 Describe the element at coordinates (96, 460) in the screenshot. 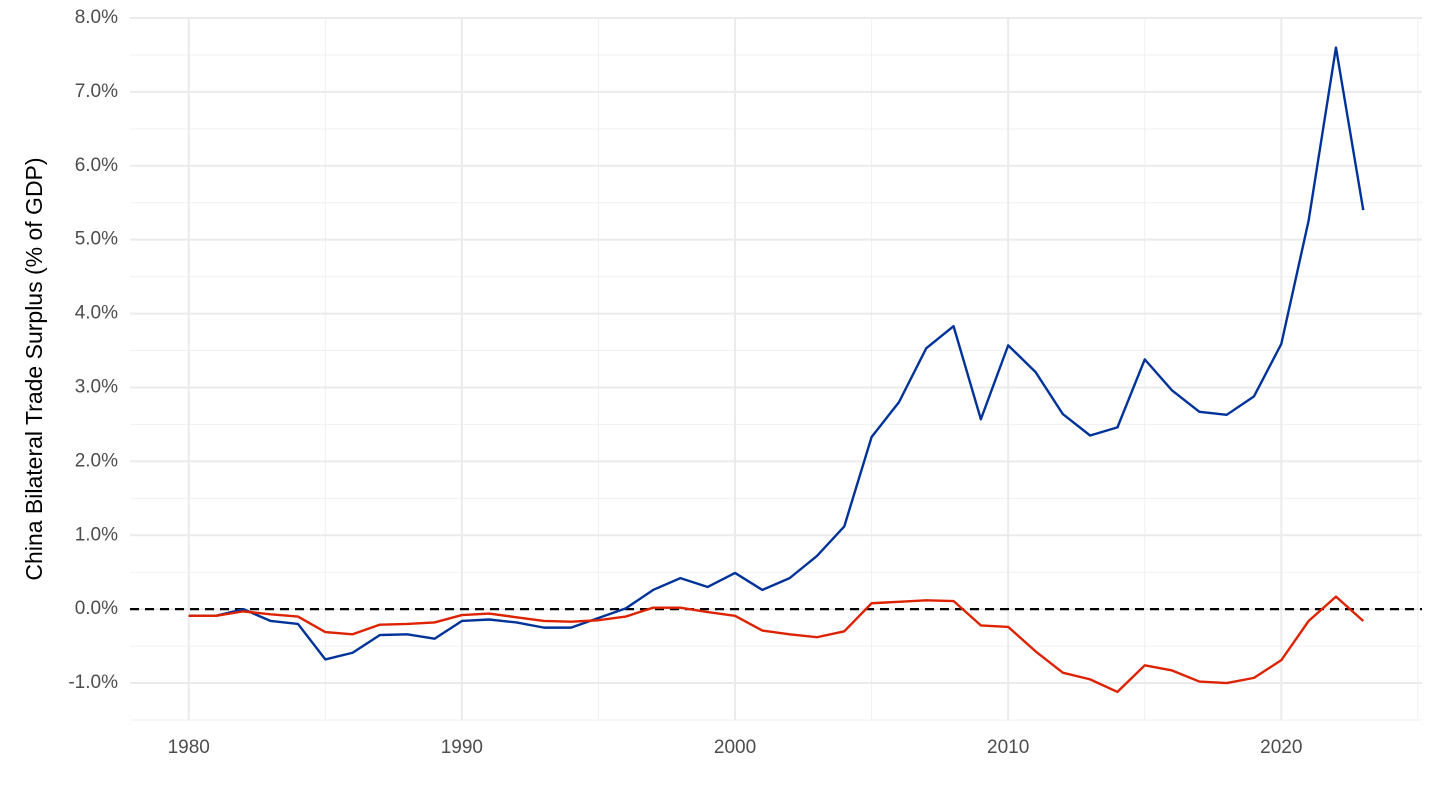

I see `y-tick-label: 2.0%` at that location.